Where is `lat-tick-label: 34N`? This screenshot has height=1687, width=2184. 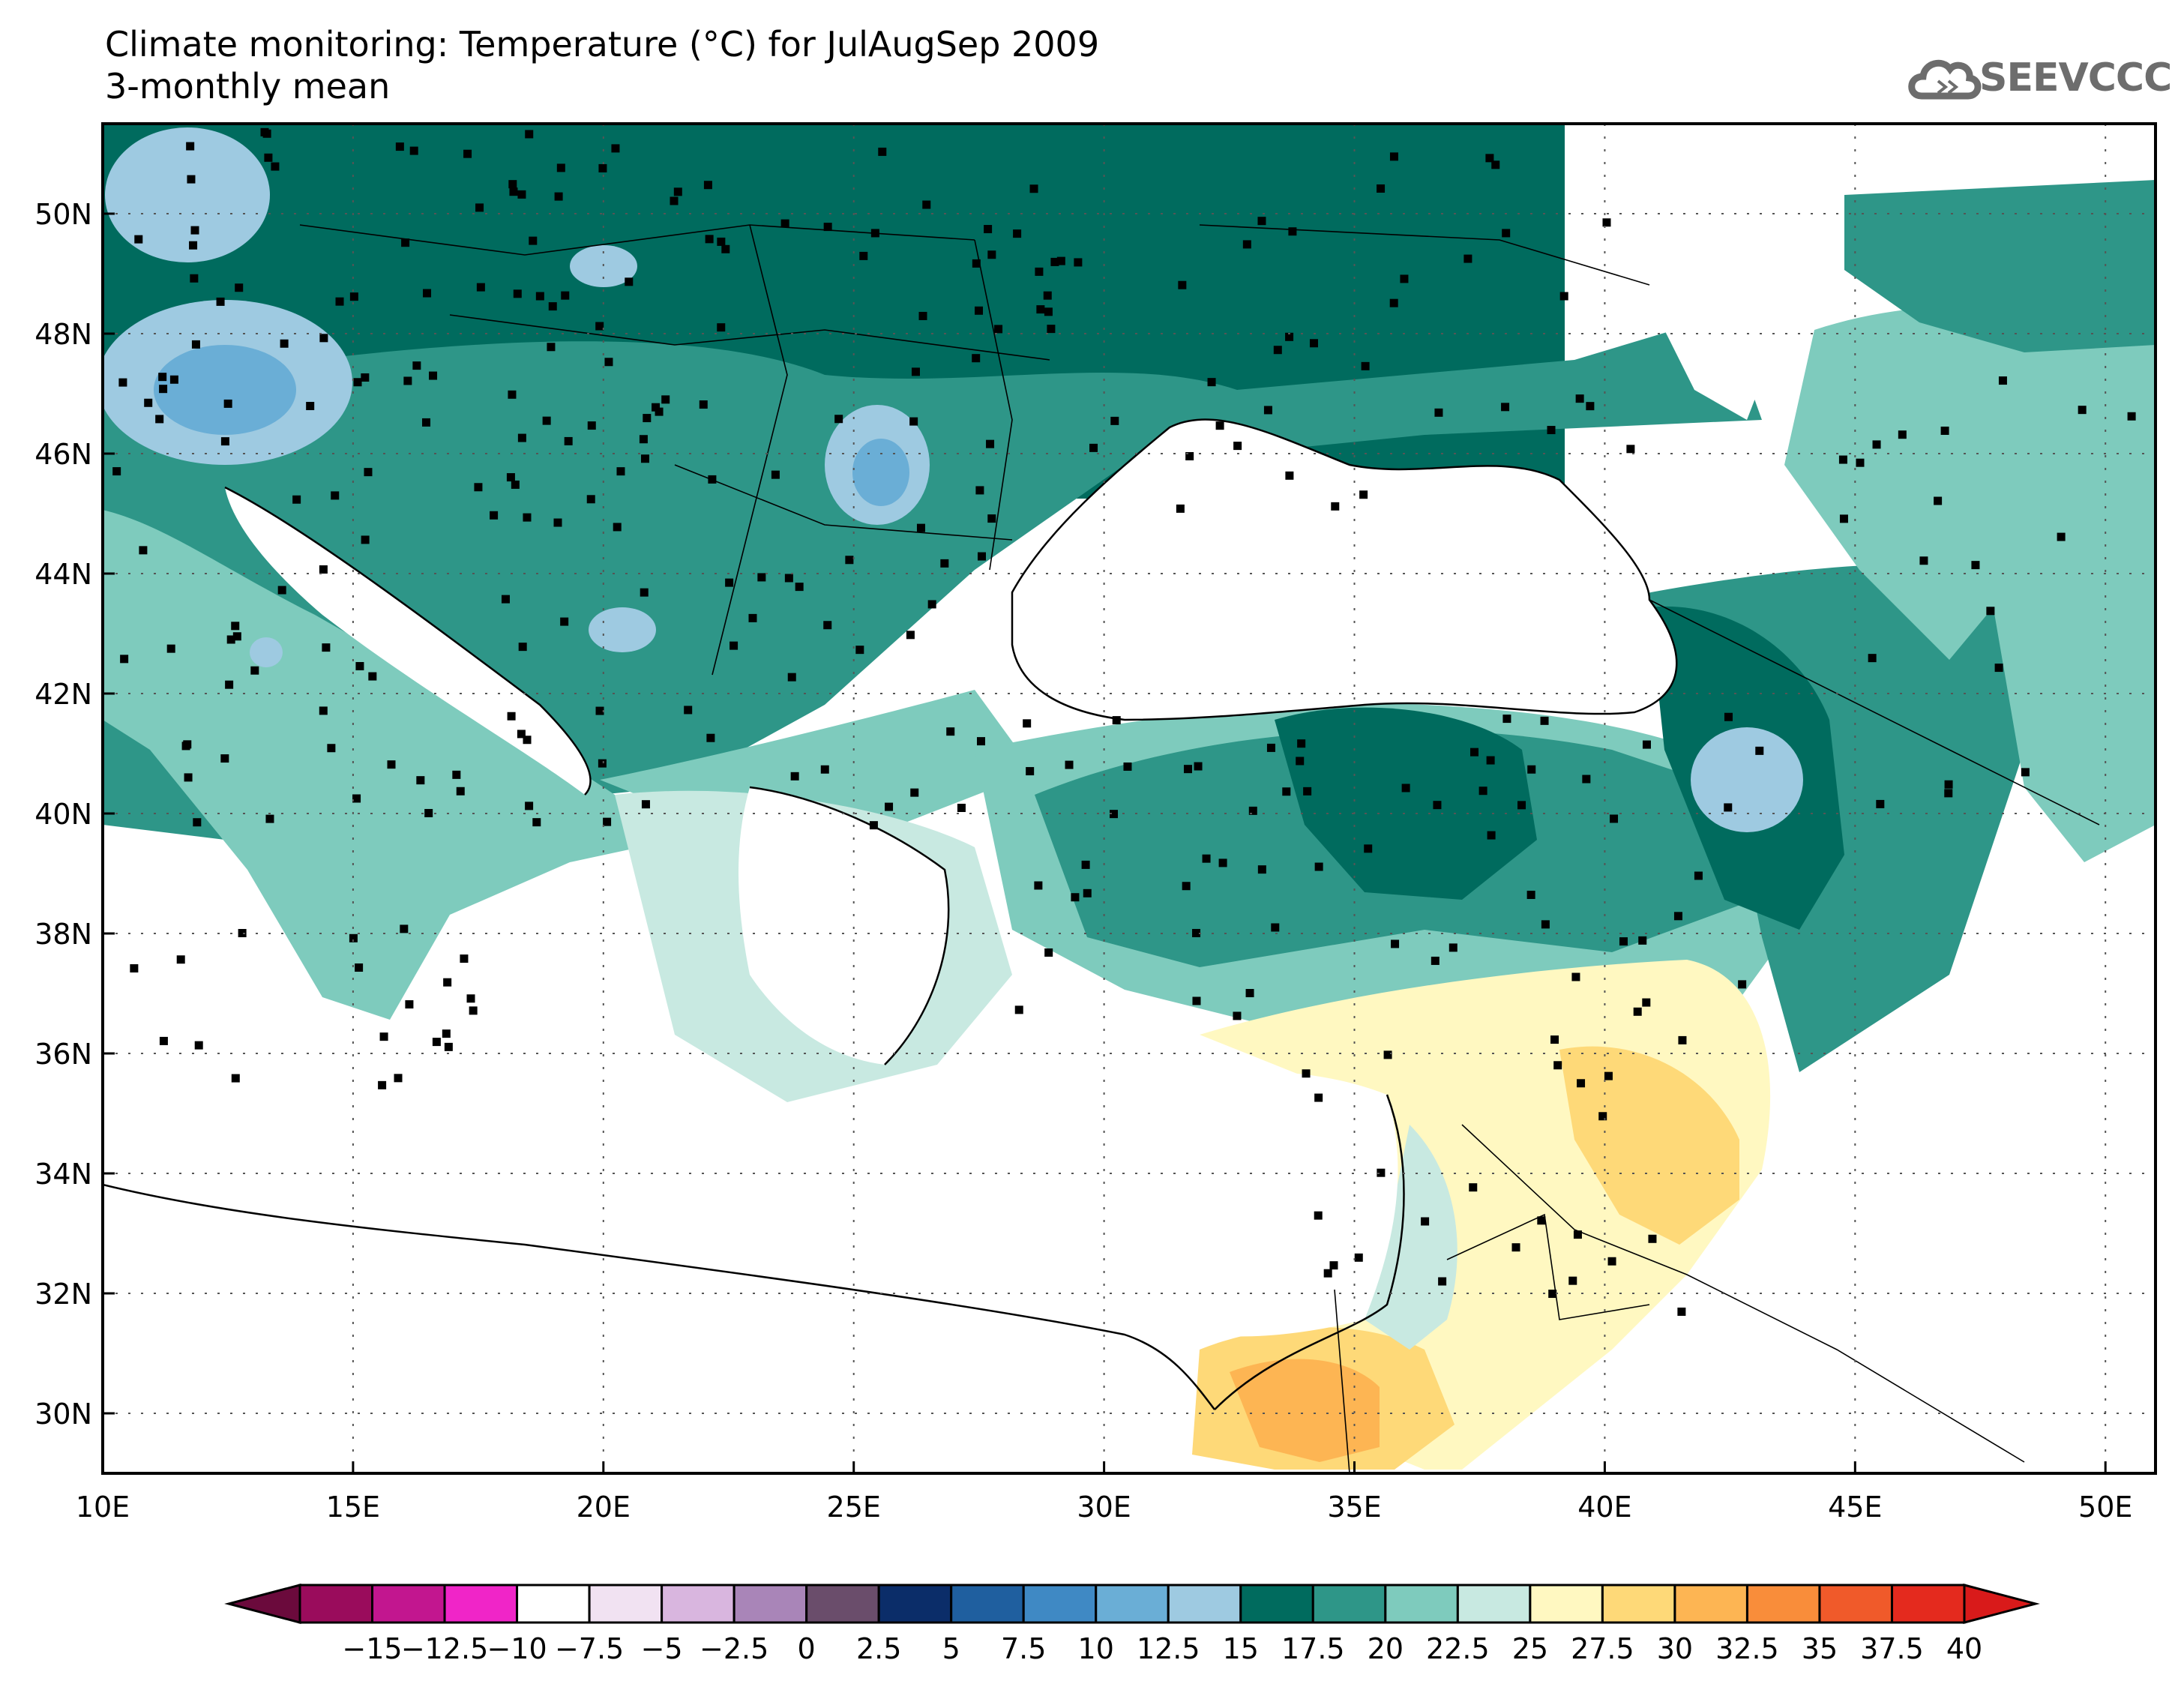 lat-tick-label: 34N is located at coordinates (63, 1174).